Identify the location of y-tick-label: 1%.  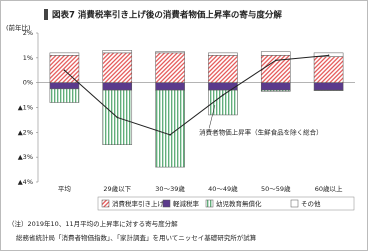
(28, 58).